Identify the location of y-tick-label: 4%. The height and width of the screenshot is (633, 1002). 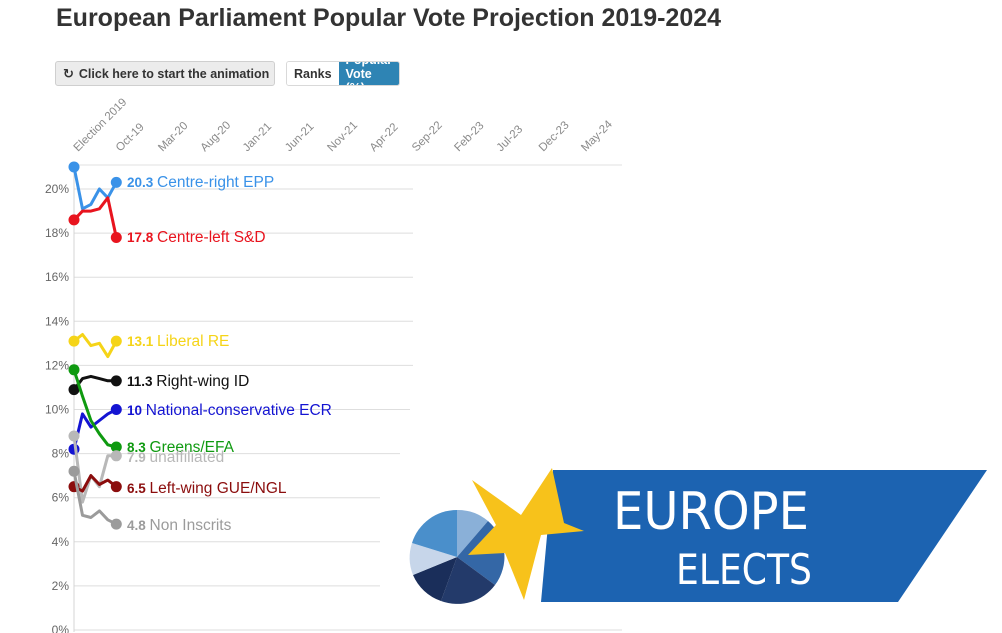
(61, 542).